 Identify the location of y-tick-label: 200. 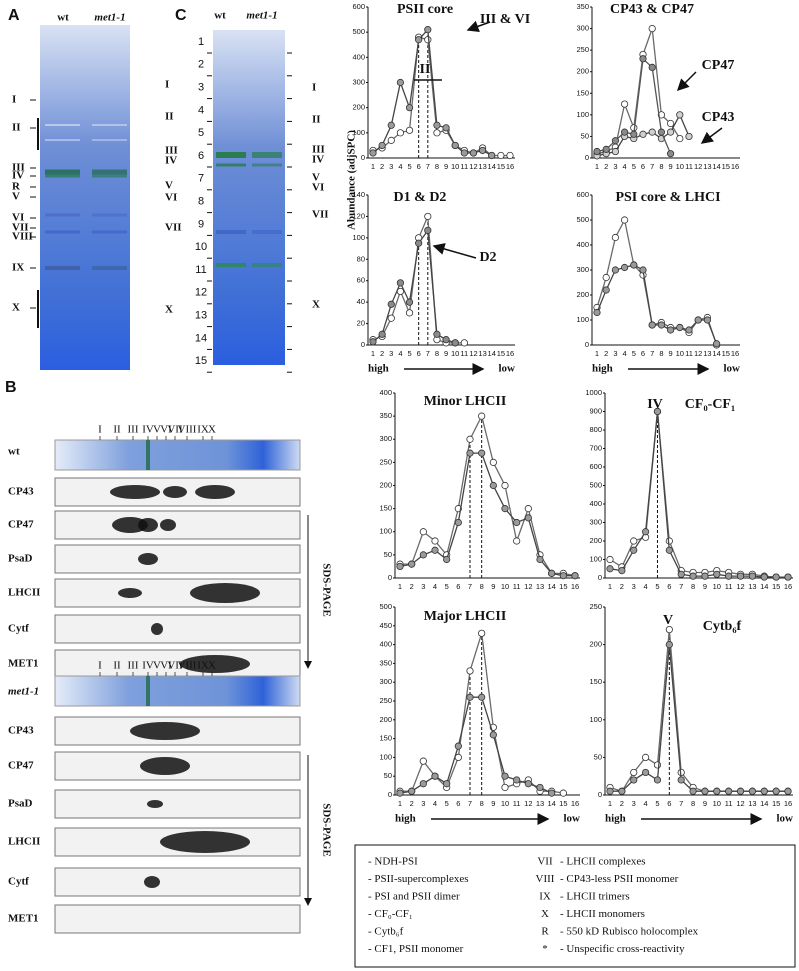
(582, 294).